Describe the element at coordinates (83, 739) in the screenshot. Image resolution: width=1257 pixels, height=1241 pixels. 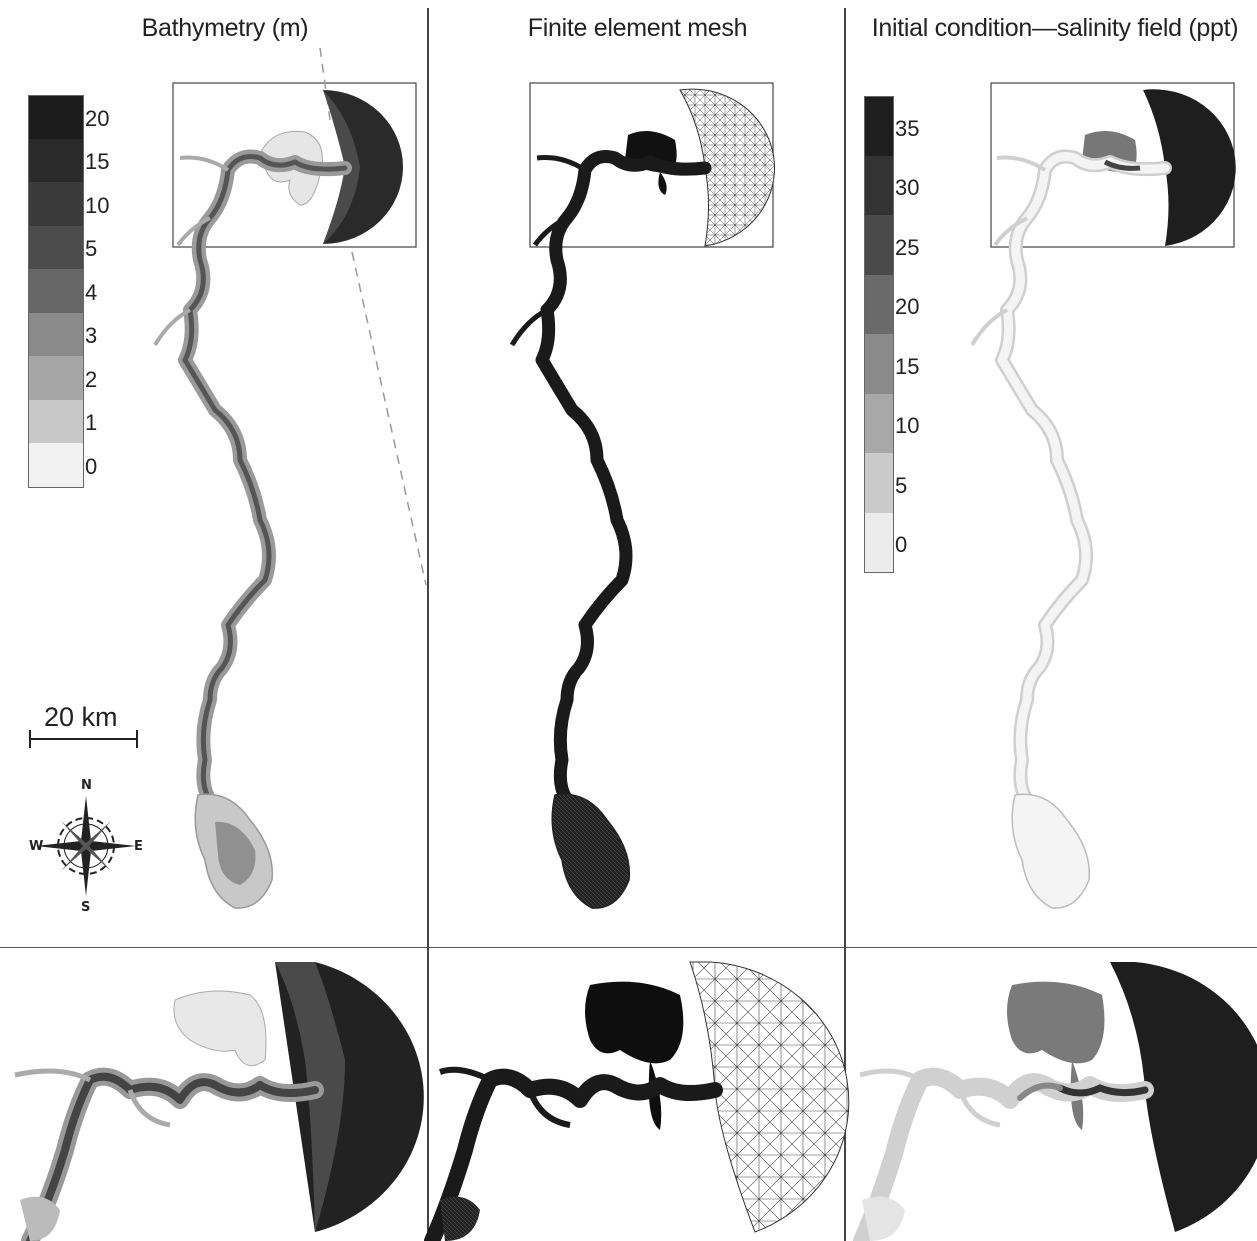
I see `scale-bar` at that location.